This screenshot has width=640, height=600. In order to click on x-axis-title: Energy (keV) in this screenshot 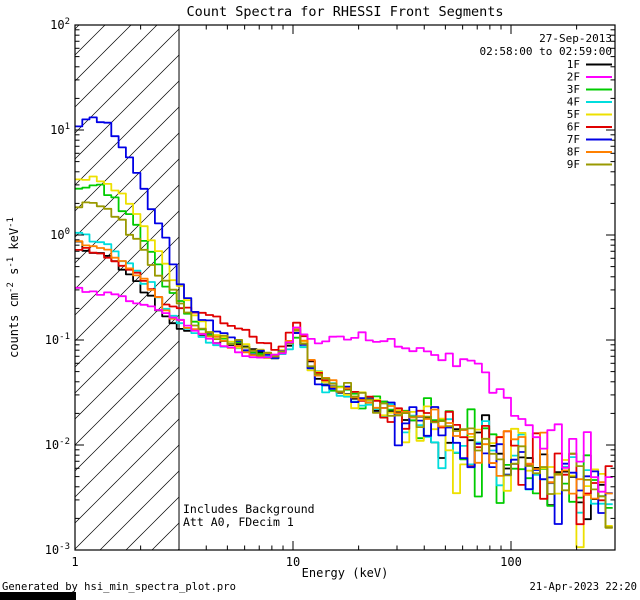, I will do `click(345, 573)`.